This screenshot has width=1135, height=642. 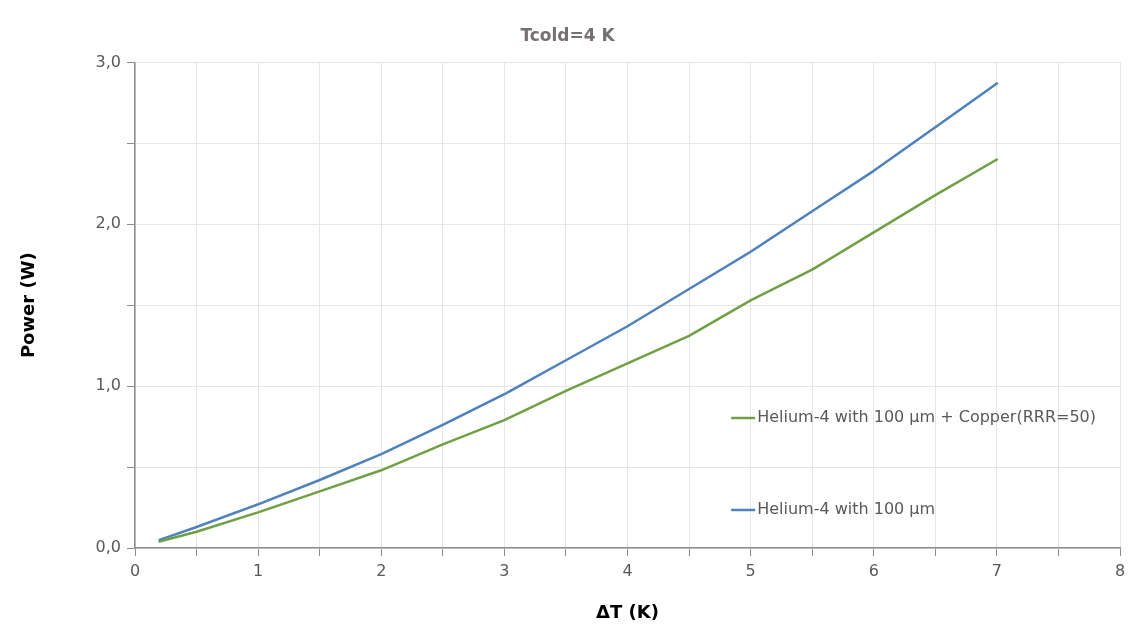 I want to click on x-tick-label: 5, so click(x=750, y=570).